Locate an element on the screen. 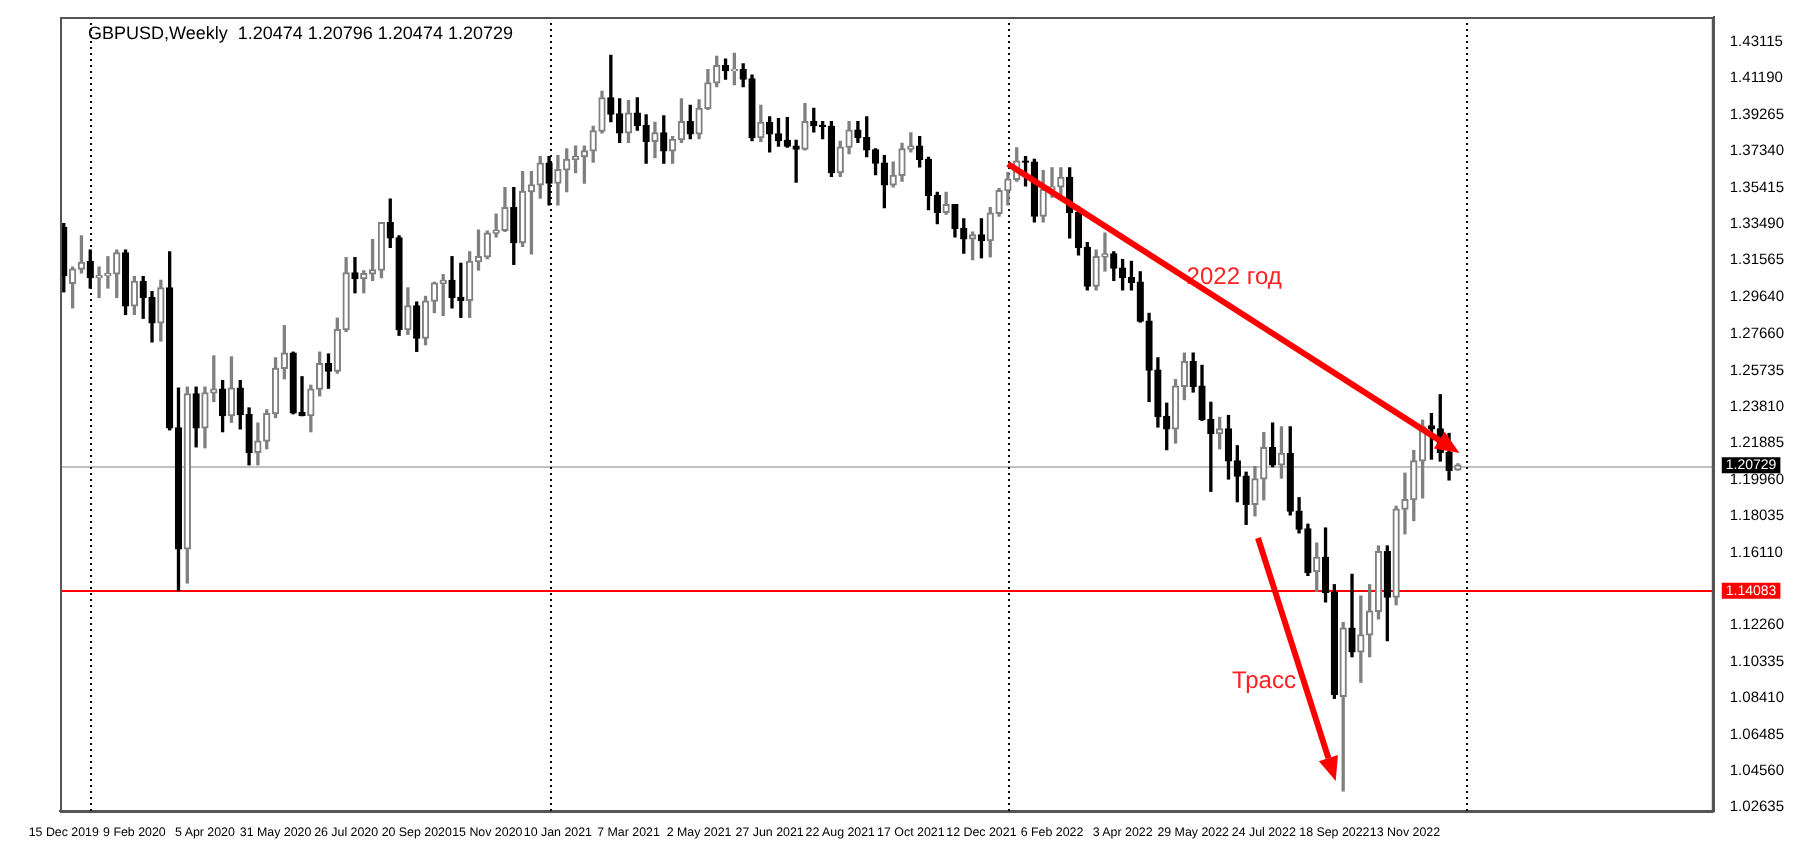 This screenshot has width=1800, height=846. annotation: Трасс is located at coordinates (1263, 680).